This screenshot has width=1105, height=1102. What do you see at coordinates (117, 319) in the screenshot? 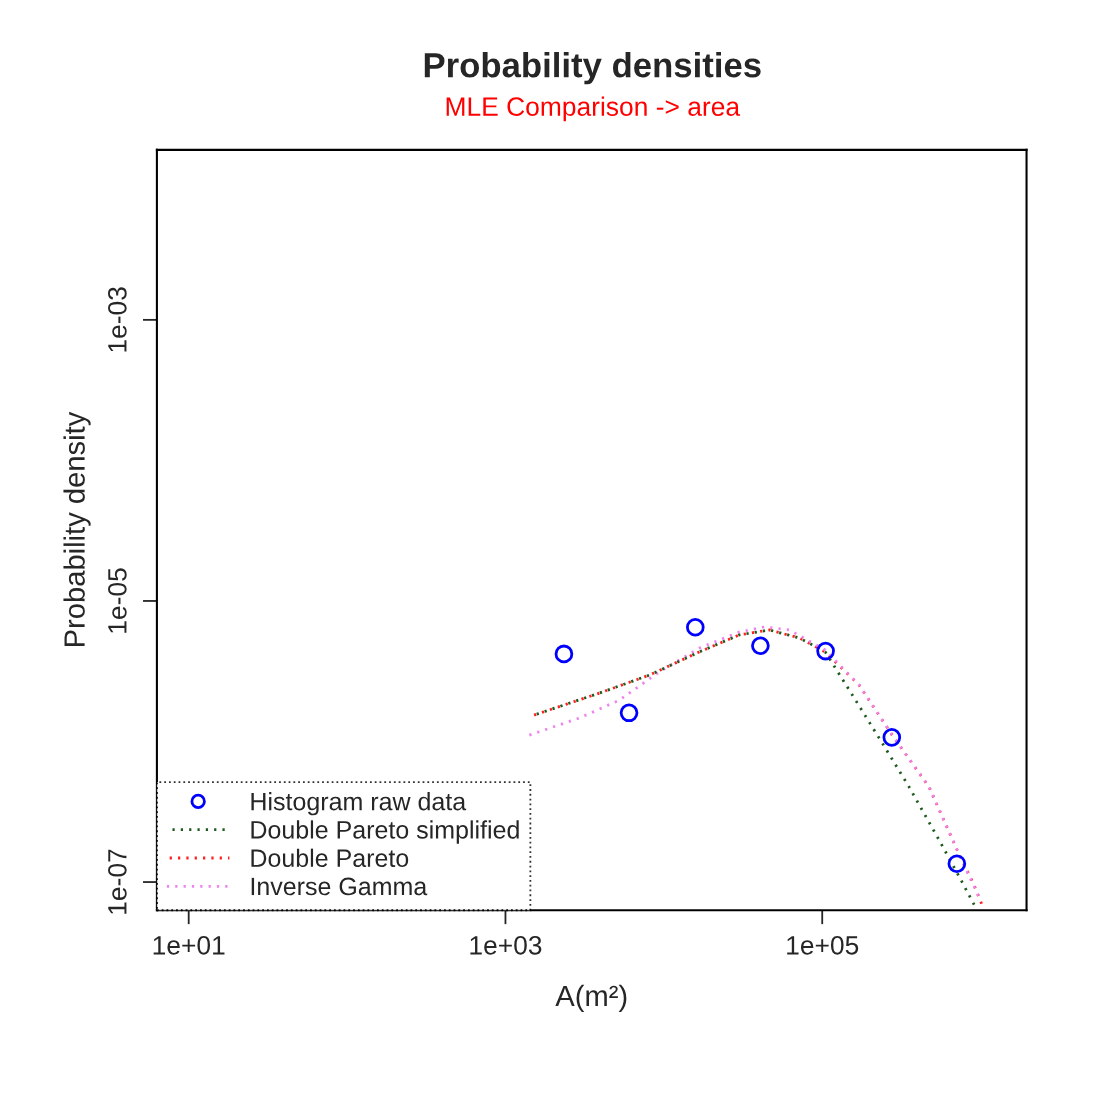
I see `y-tick-label: 1e-03` at bounding box center [117, 319].